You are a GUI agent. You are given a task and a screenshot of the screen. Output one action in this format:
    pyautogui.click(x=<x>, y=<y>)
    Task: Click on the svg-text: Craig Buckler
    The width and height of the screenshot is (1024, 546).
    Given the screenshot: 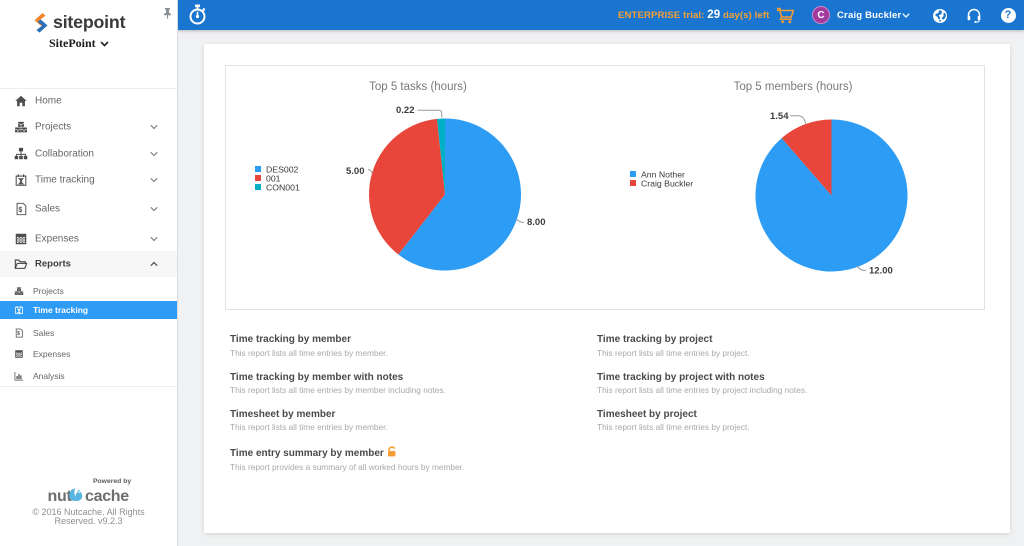 What is the action you would take?
    pyautogui.click(x=667, y=184)
    